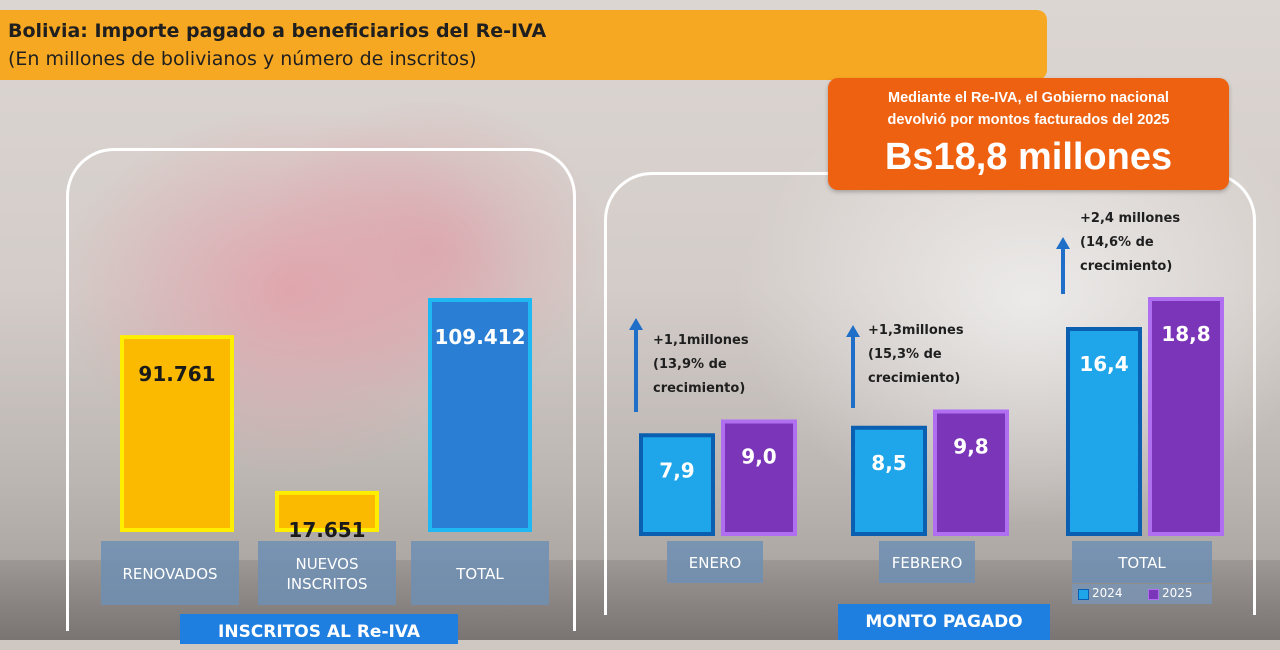 Image resolution: width=1280 pixels, height=650 pixels. I want to click on growth-annotation: (15,3% de, so click(905, 354).